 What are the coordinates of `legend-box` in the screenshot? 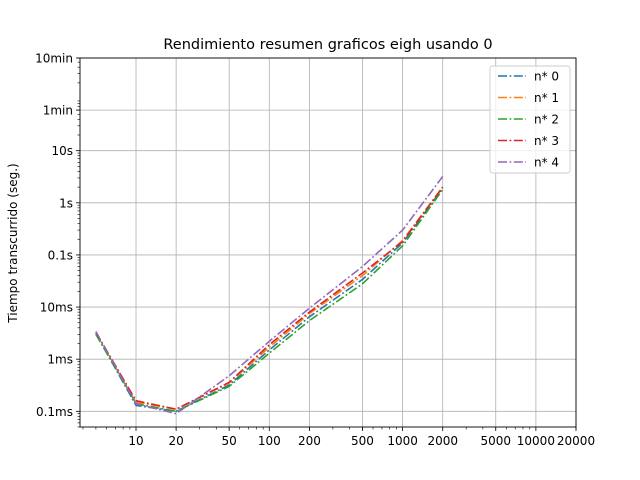 It's located at (530, 119).